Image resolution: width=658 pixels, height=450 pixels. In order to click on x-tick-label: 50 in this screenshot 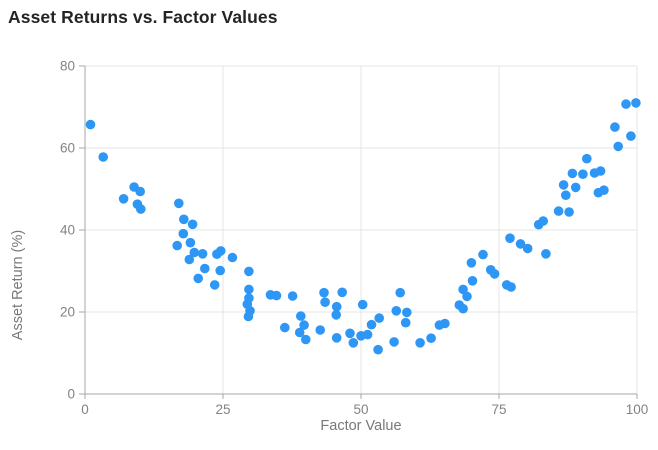, I will do `click(360, 409)`.